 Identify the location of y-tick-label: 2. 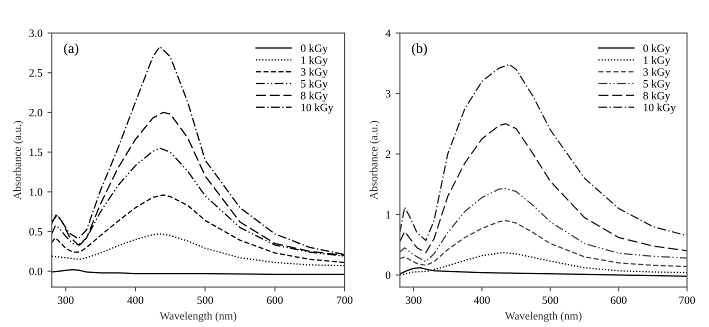
(388, 154).